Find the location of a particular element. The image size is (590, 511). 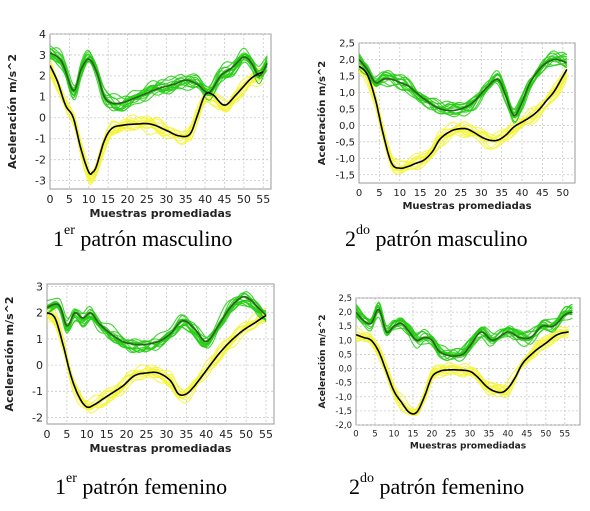

caption-1-ordinal: er is located at coordinates (69, 230).